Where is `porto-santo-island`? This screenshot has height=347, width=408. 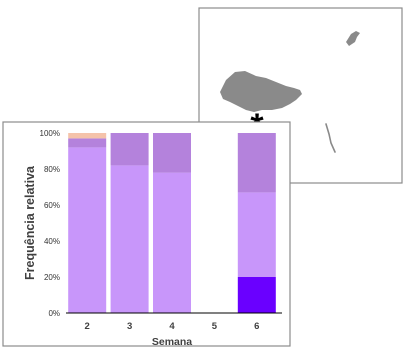 porto-santo-island is located at coordinates (353, 38).